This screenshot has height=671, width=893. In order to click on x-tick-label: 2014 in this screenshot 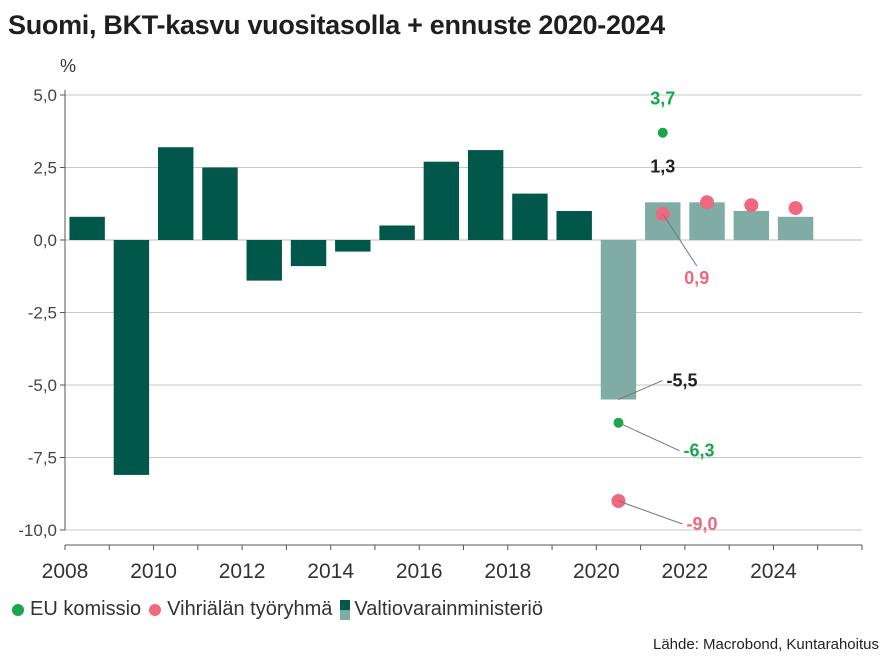, I will do `click(330, 571)`.